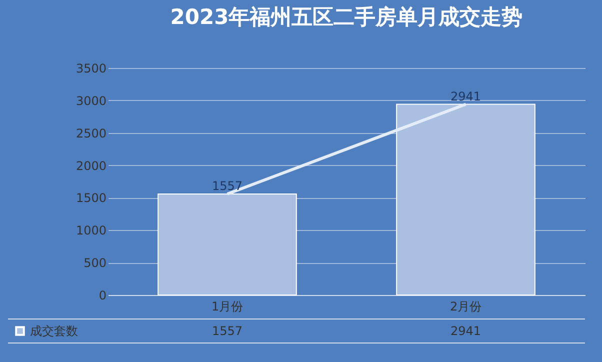 This screenshot has height=362, width=602. I want to click on y-tick-label: 2000, so click(91, 165).